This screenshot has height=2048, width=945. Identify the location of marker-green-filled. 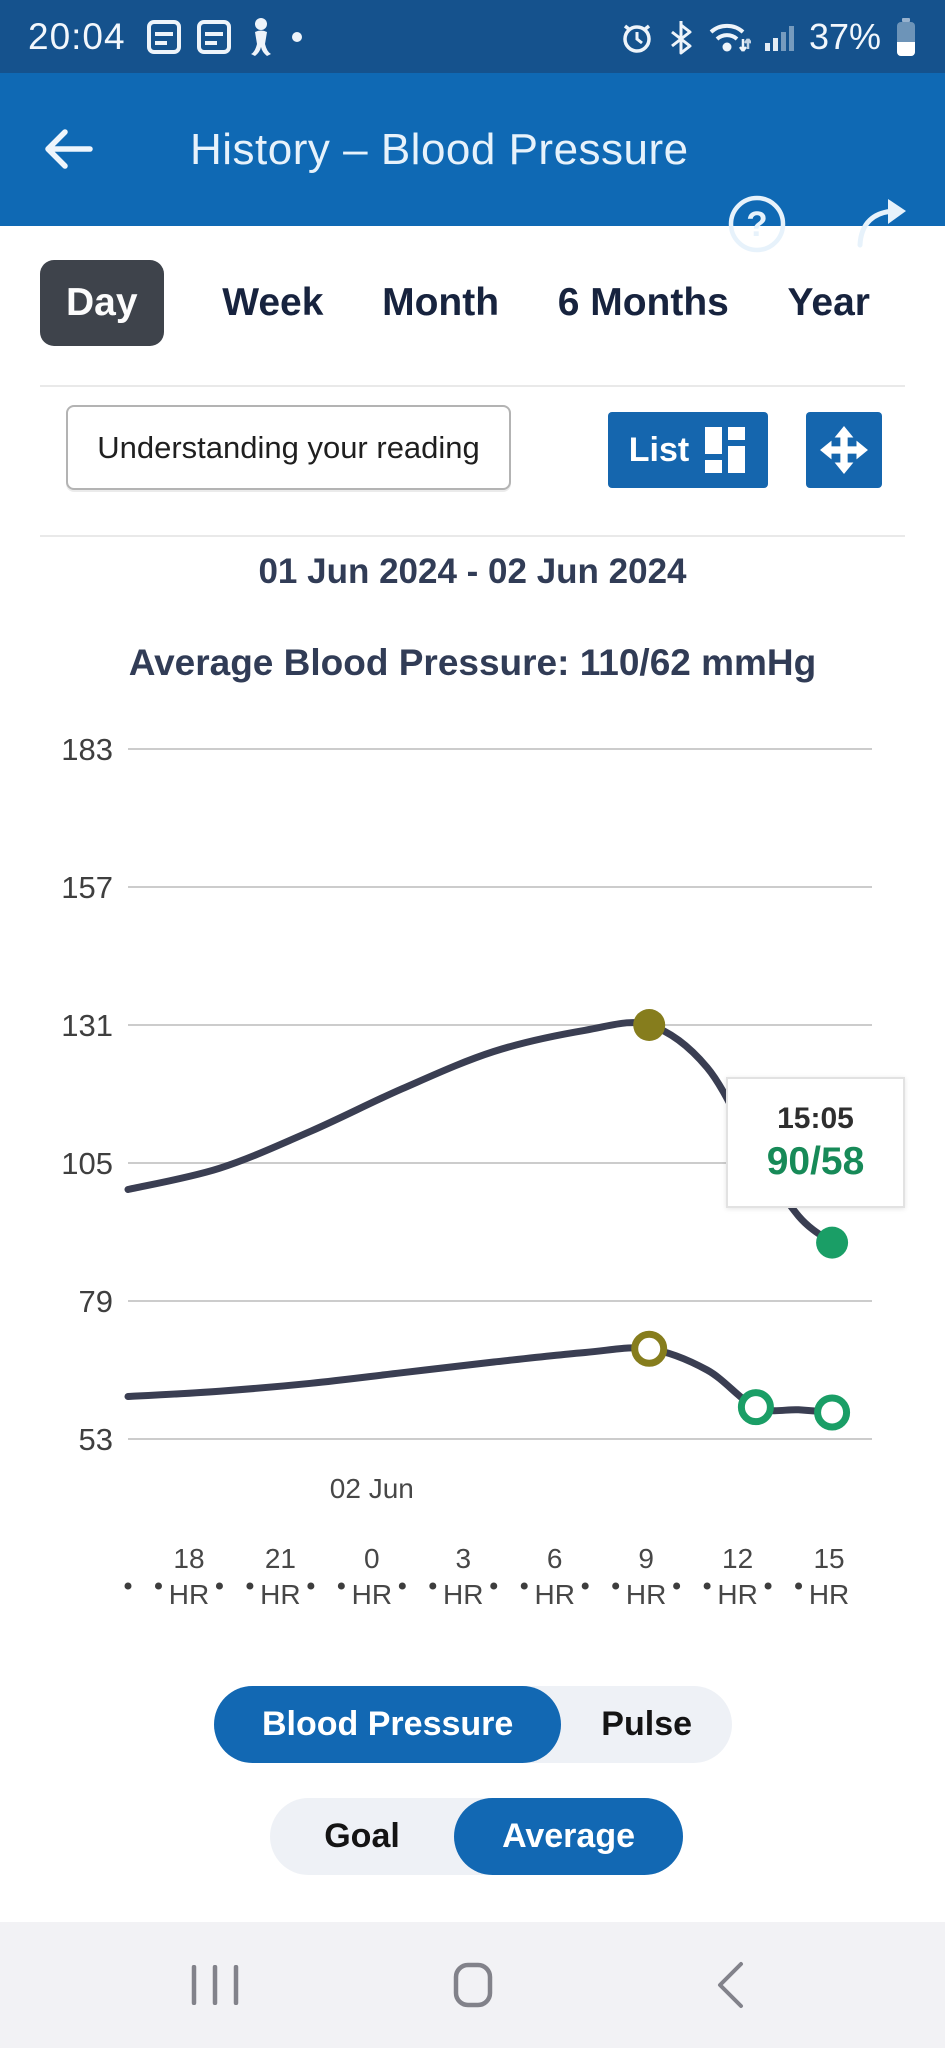
(832, 1242).